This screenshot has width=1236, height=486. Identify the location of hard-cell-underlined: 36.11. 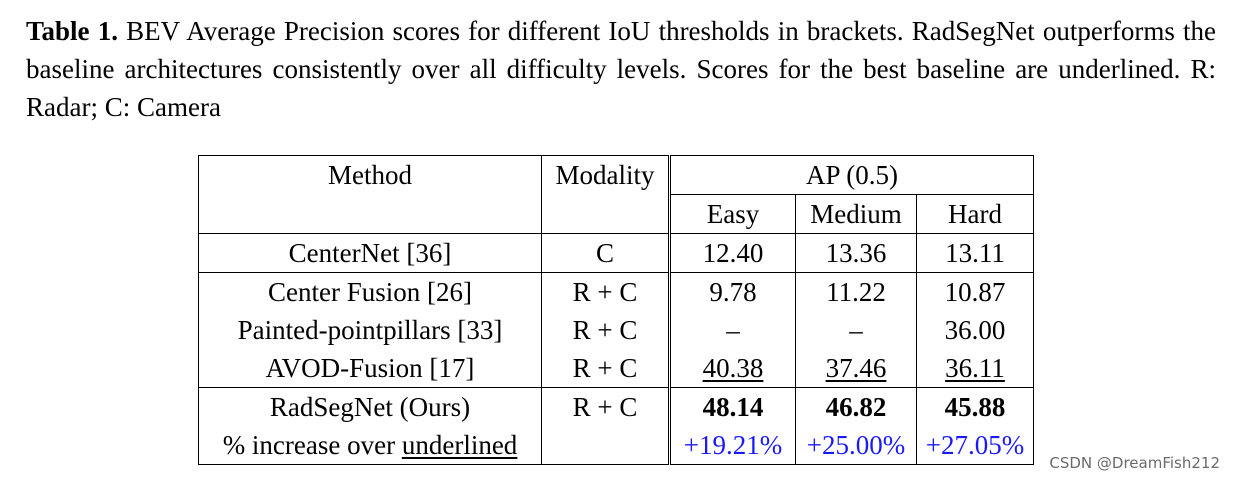
(975, 368).